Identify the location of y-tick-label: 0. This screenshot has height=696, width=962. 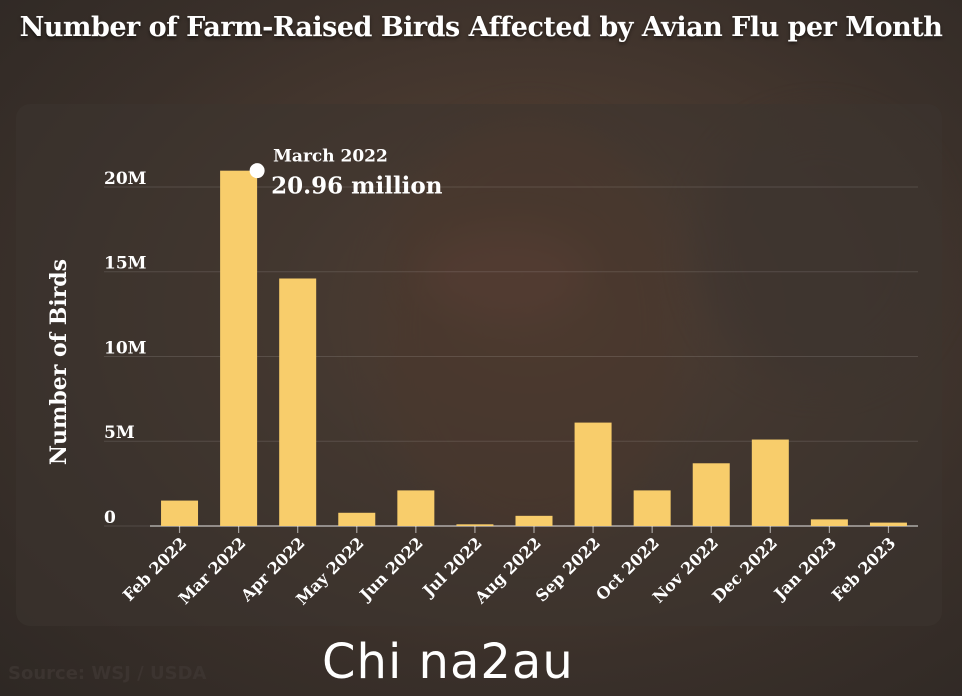
(110, 518).